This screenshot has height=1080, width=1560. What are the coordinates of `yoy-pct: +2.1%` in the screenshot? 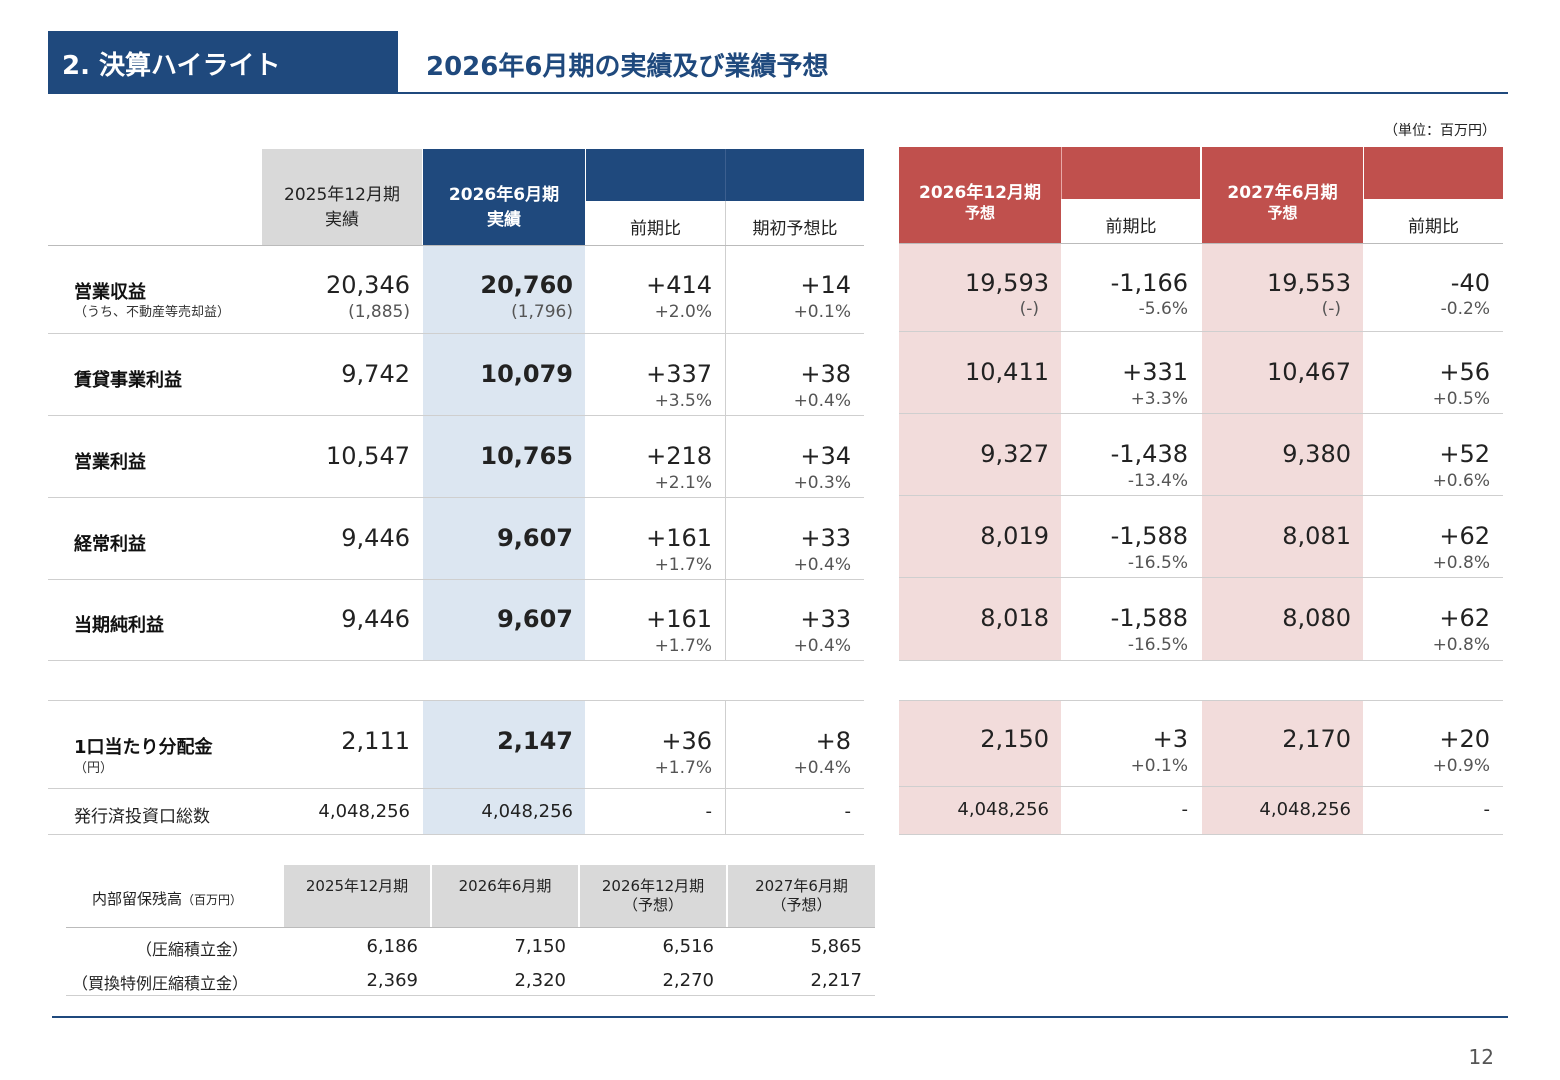 It's located at (683, 483).